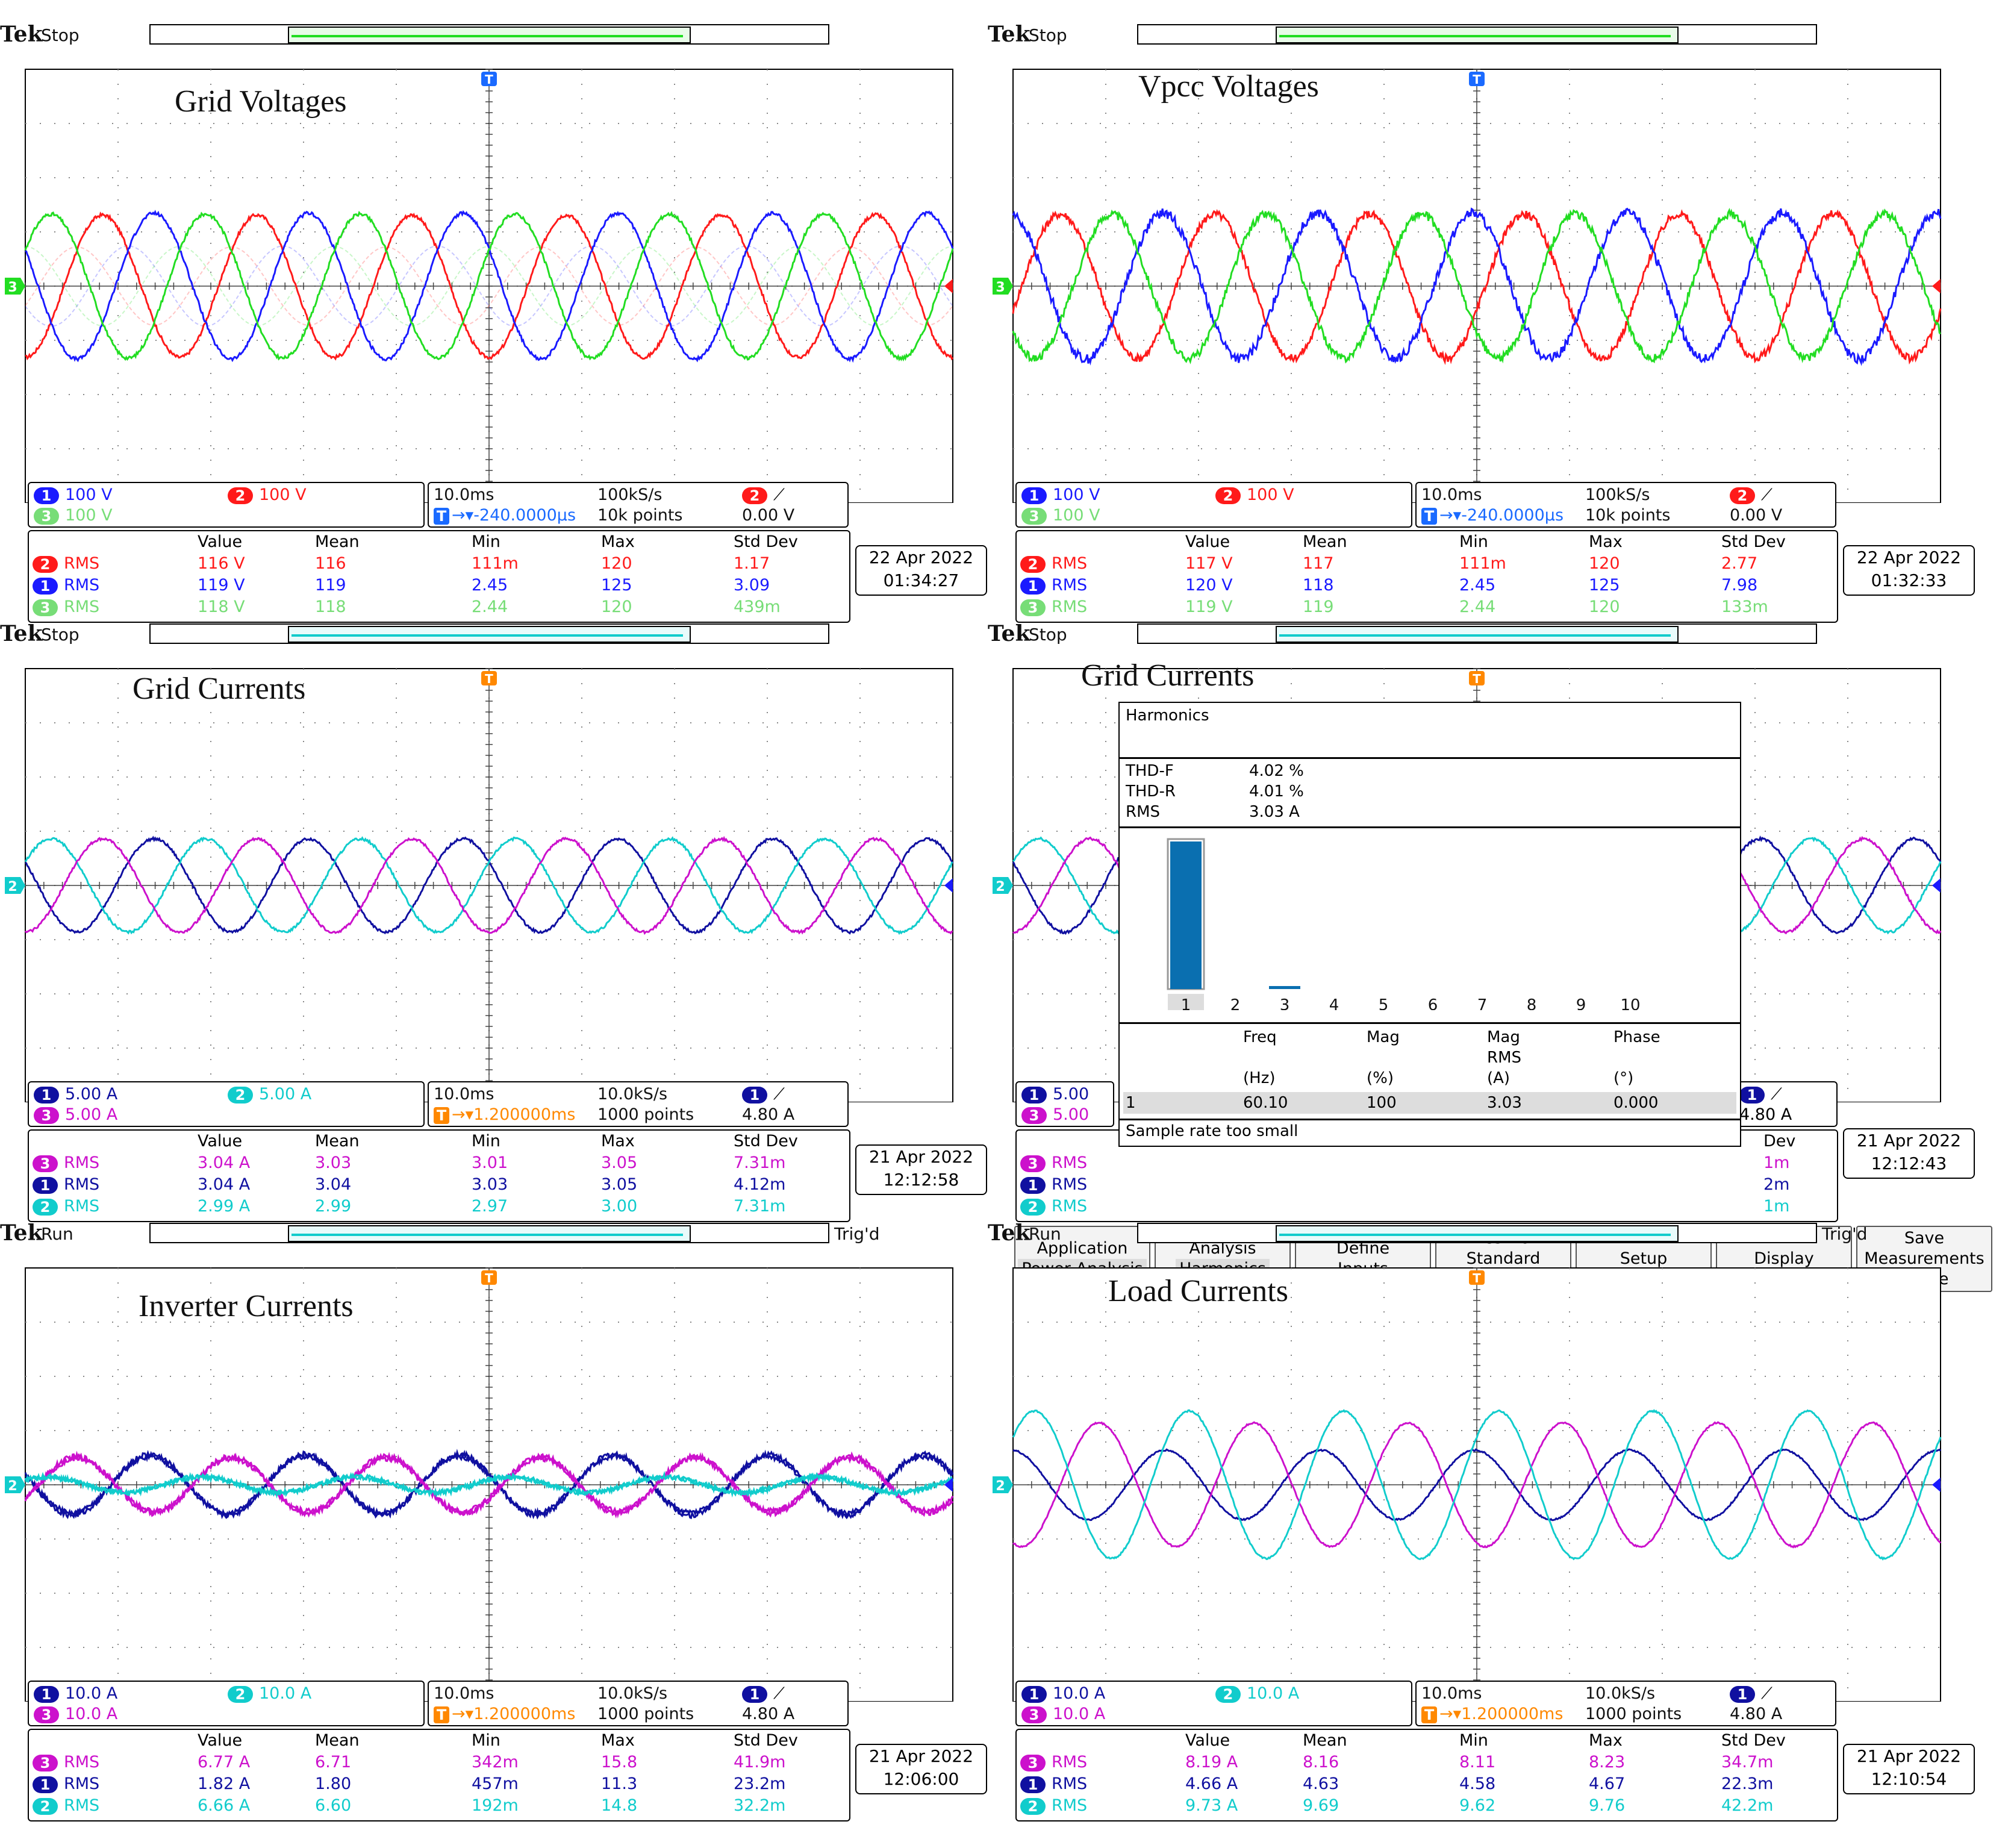 The width and height of the screenshot is (2011, 1848). I want to click on menu-button-6: SaveMeasurementsto File, so click(1924, 1259).